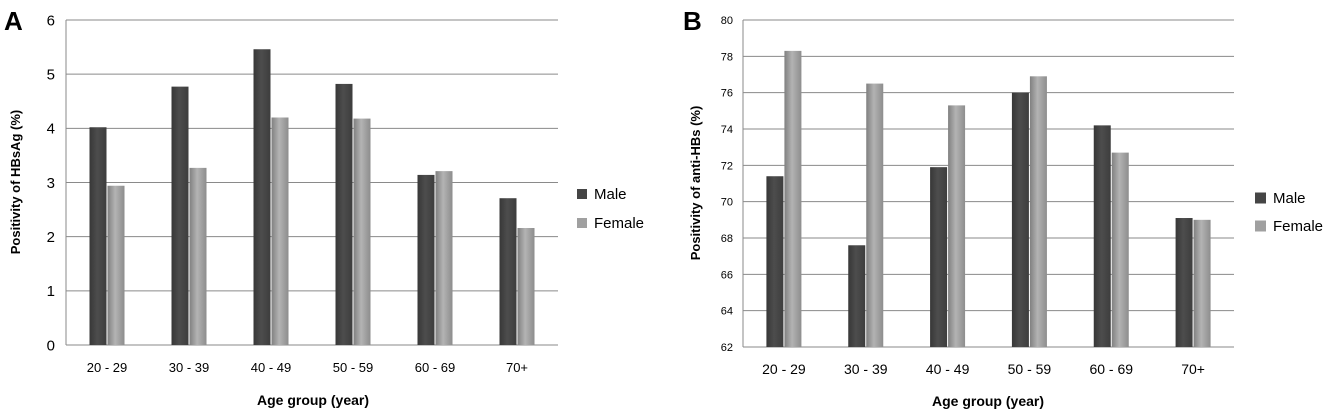 The height and width of the screenshot is (413, 1324). What do you see at coordinates (1030, 369) in the screenshot?
I see `panel-b-x-tick-label: 50 - 59` at bounding box center [1030, 369].